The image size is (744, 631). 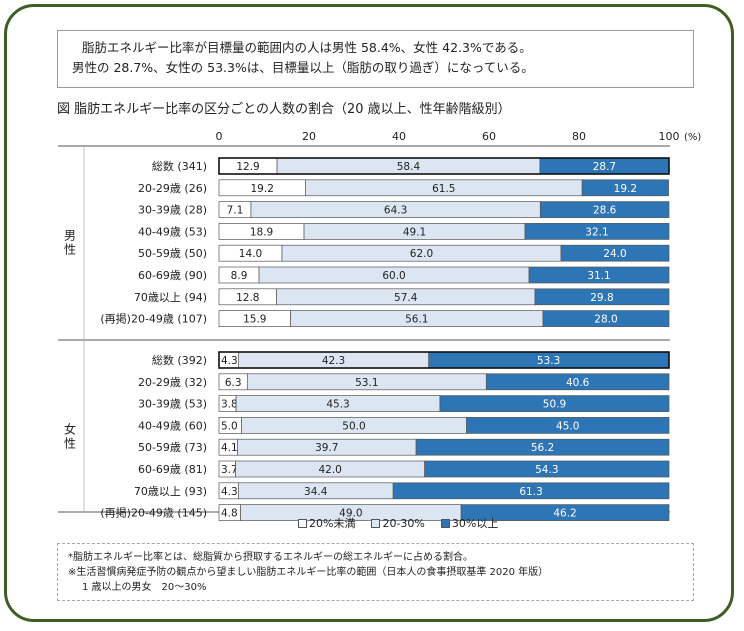 What do you see at coordinates (548, 361) in the screenshot?
I see `bar-data-label: 53.3` at bounding box center [548, 361].